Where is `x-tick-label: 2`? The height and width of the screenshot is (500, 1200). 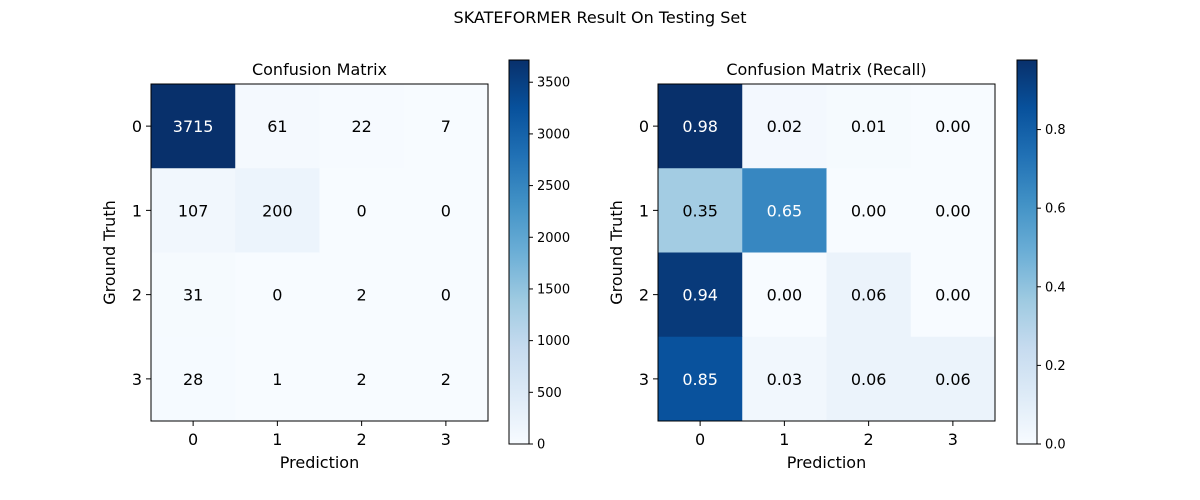 x-tick-label: 2 is located at coordinates (362, 439).